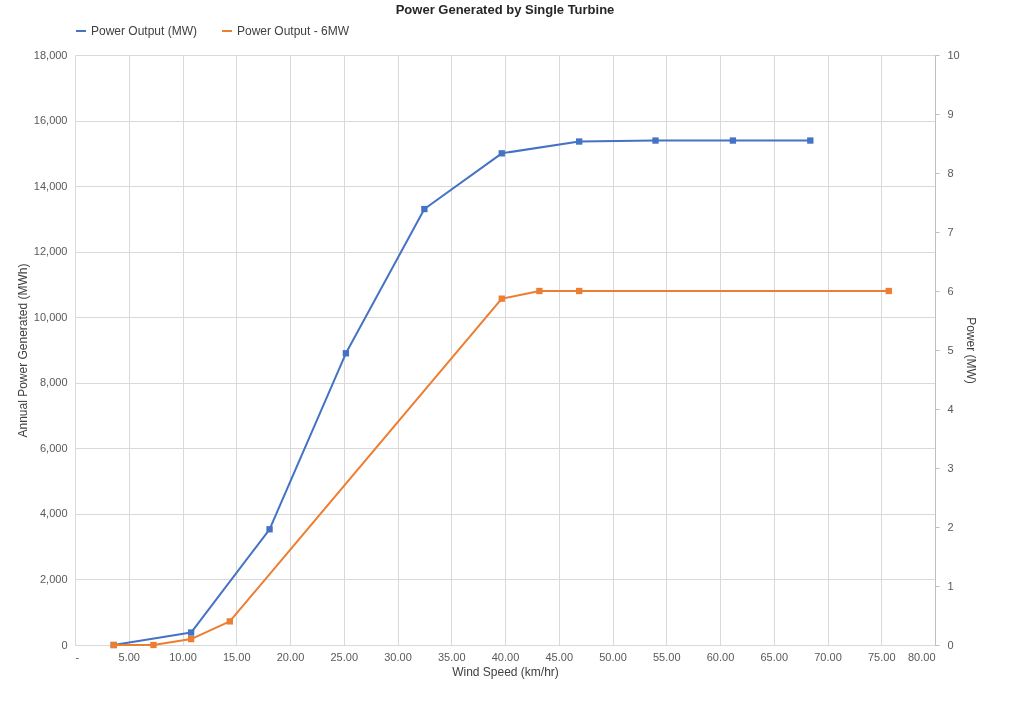  I want to click on y2-tick-label: 6, so click(950, 290).